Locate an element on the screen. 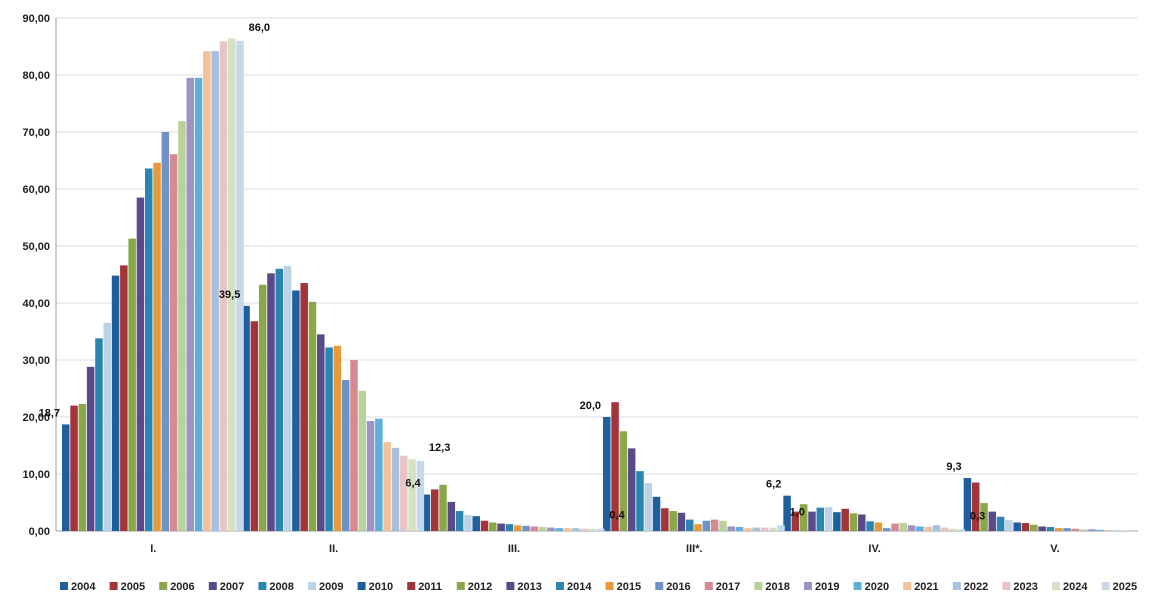 This screenshot has height=614, width=1150. legend-label: 2016 is located at coordinates (678, 587).